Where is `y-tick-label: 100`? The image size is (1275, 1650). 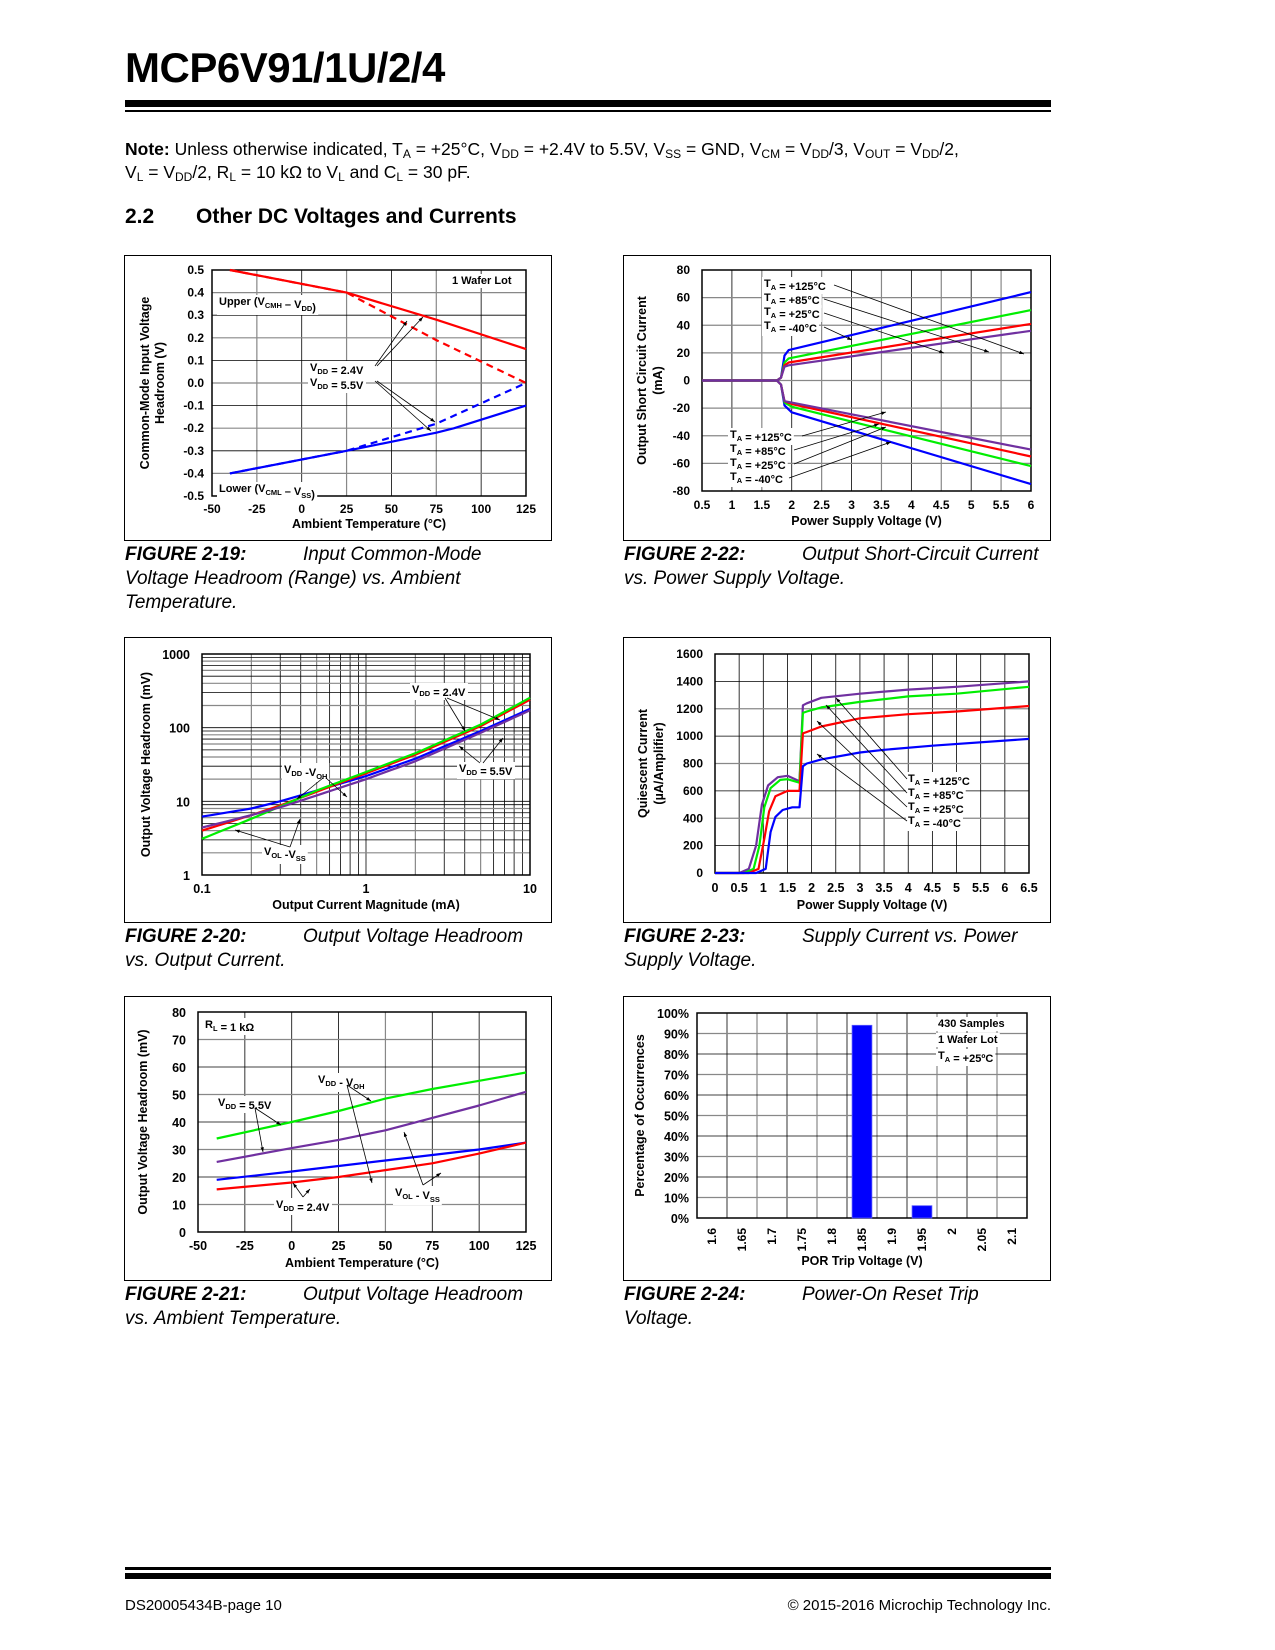
y-tick-label: 100 is located at coordinates (179, 729).